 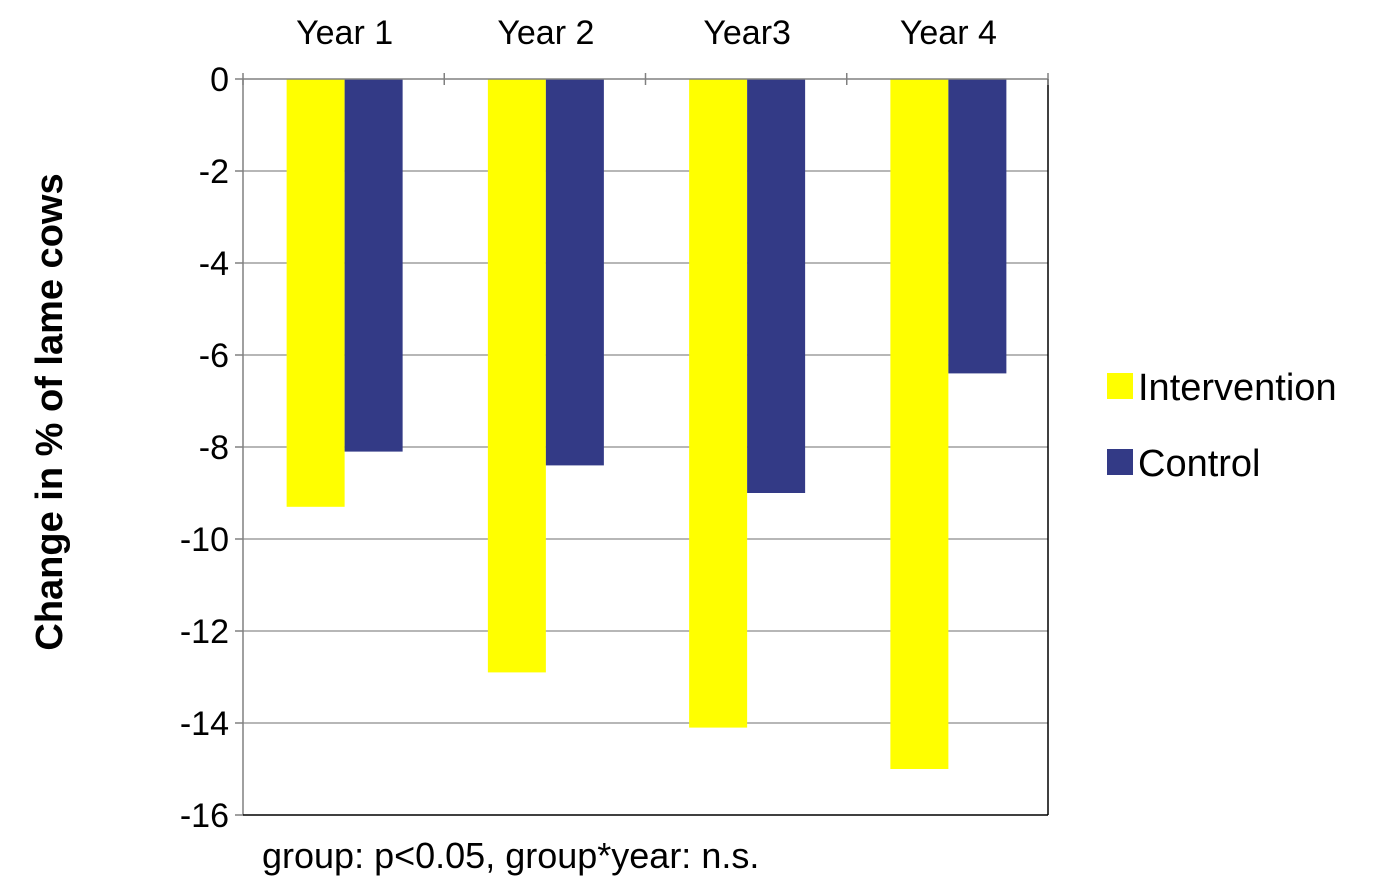 What do you see at coordinates (747, 33) in the screenshot?
I see `x-category-label: Year3` at bounding box center [747, 33].